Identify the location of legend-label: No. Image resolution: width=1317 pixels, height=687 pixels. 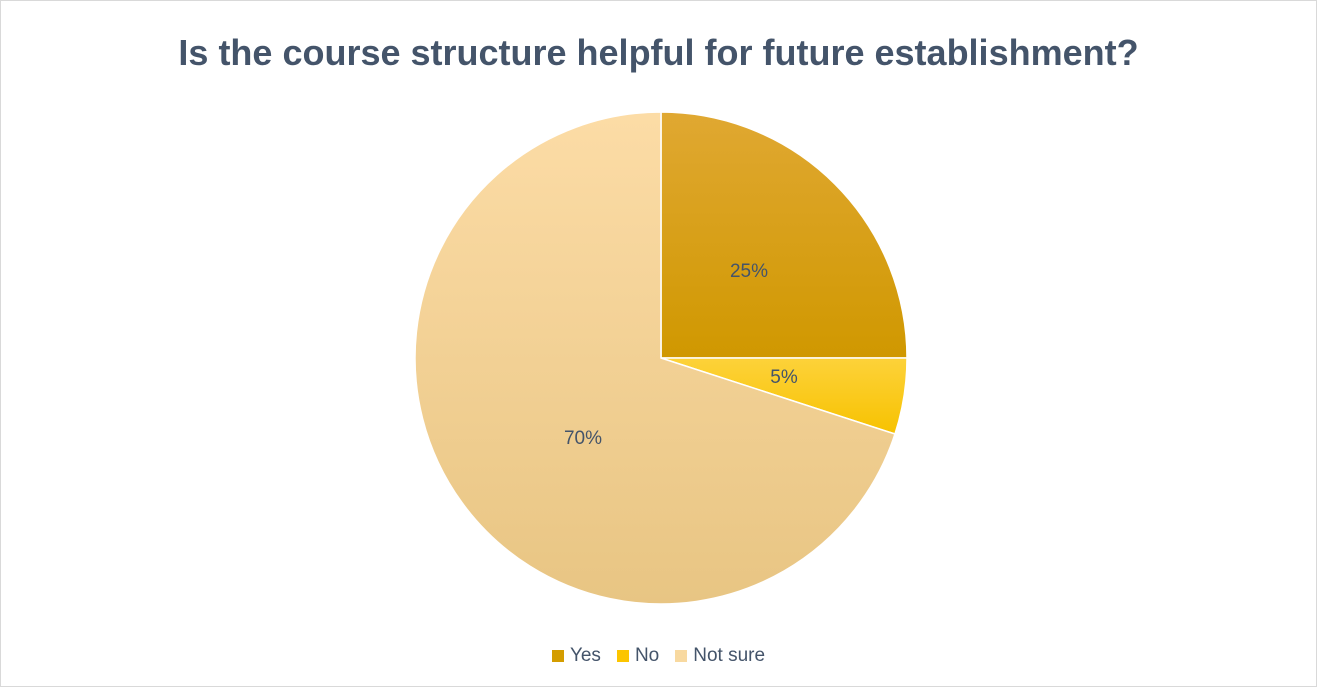
(647, 655).